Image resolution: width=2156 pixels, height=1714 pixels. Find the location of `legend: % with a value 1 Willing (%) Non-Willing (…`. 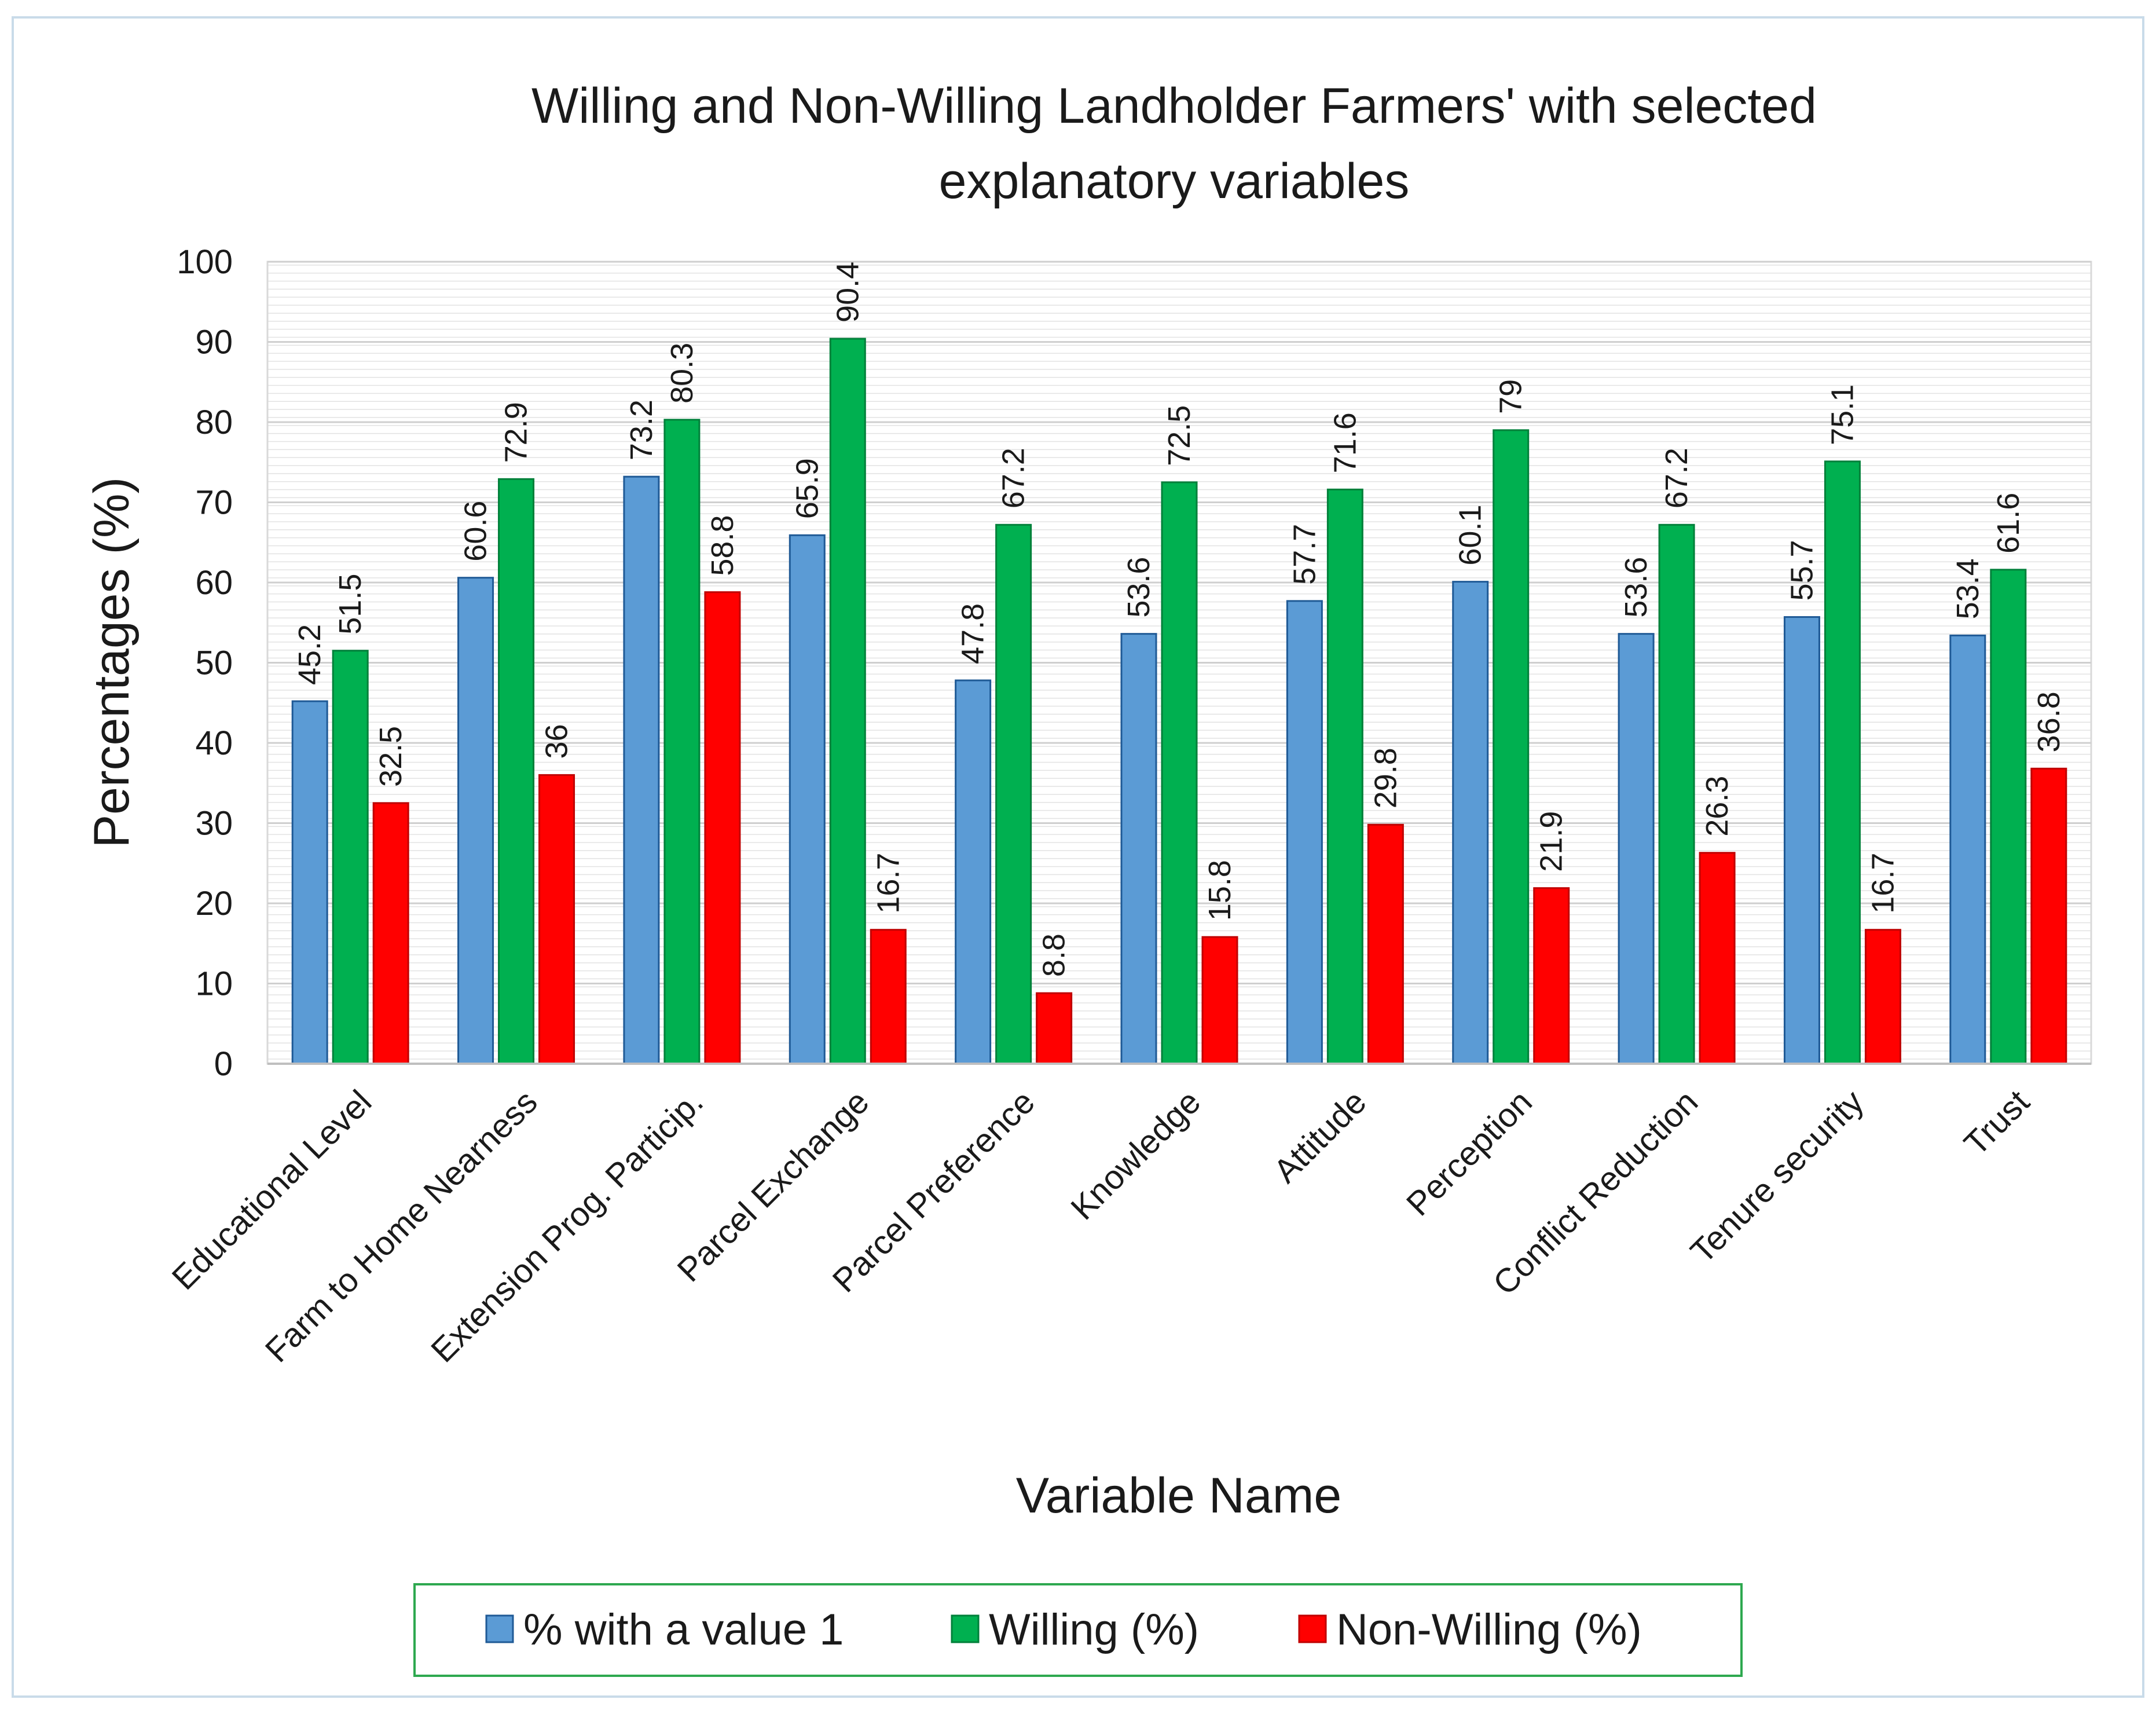

legend: % with a value 1 Willing (%) Non-Willing (… is located at coordinates (1063, 1630).